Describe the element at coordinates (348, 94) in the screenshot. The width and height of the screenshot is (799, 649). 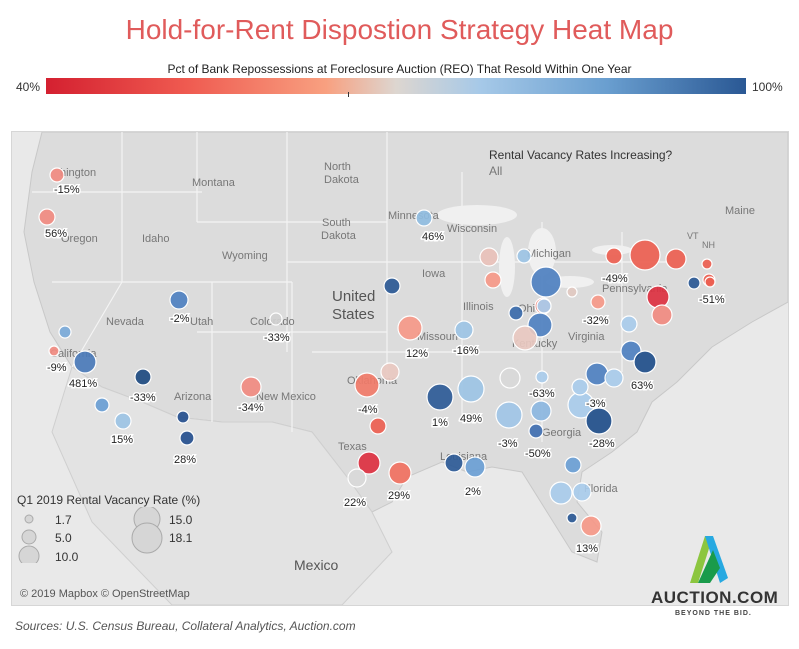
I see `color-scale-midpoint-tick` at that location.